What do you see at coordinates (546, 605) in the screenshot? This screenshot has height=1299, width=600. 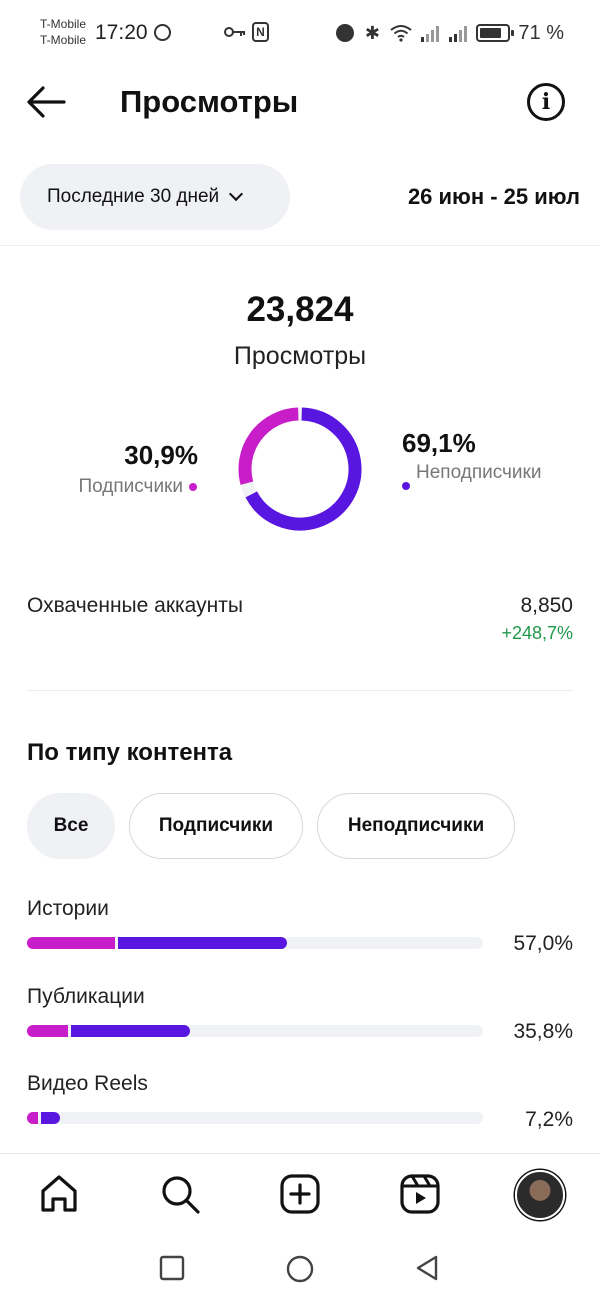 I see `accounts-reached-value: 8,850` at bounding box center [546, 605].